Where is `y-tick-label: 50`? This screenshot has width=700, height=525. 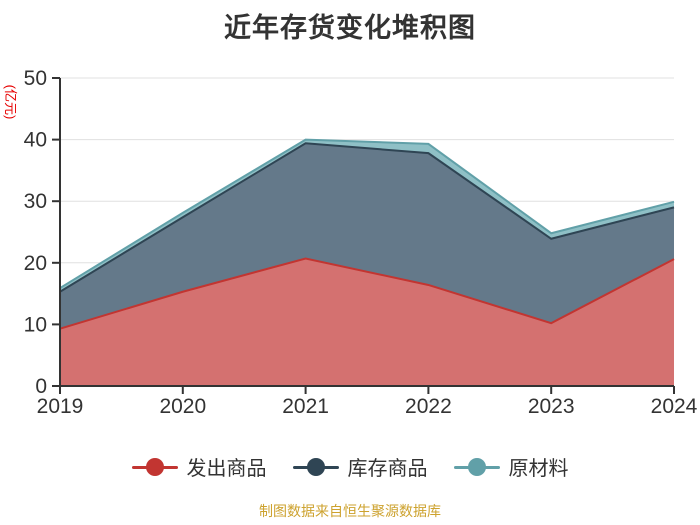
y-tick-label: 50 is located at coordinates (35, 78).